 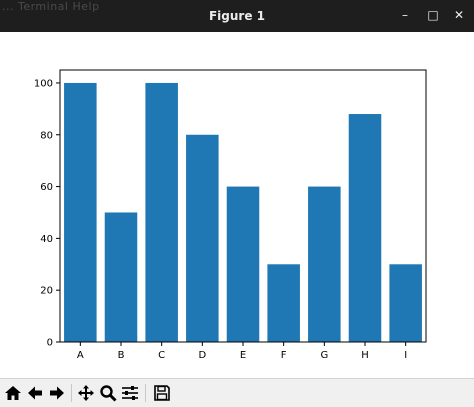 I want to click on home-icon, so click(x=13, y=393).